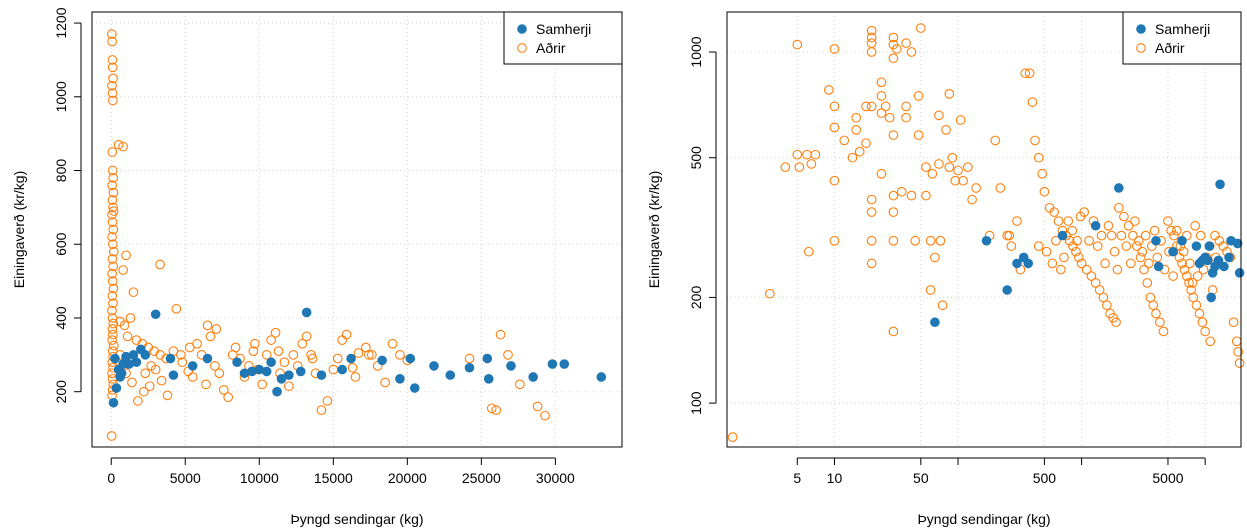 This screenshot has height=529, width=1247. What do you see at coordinates (921, 478) in the screenshot?
I see `x-tick-label: 50` at bounding box center [921, 478].